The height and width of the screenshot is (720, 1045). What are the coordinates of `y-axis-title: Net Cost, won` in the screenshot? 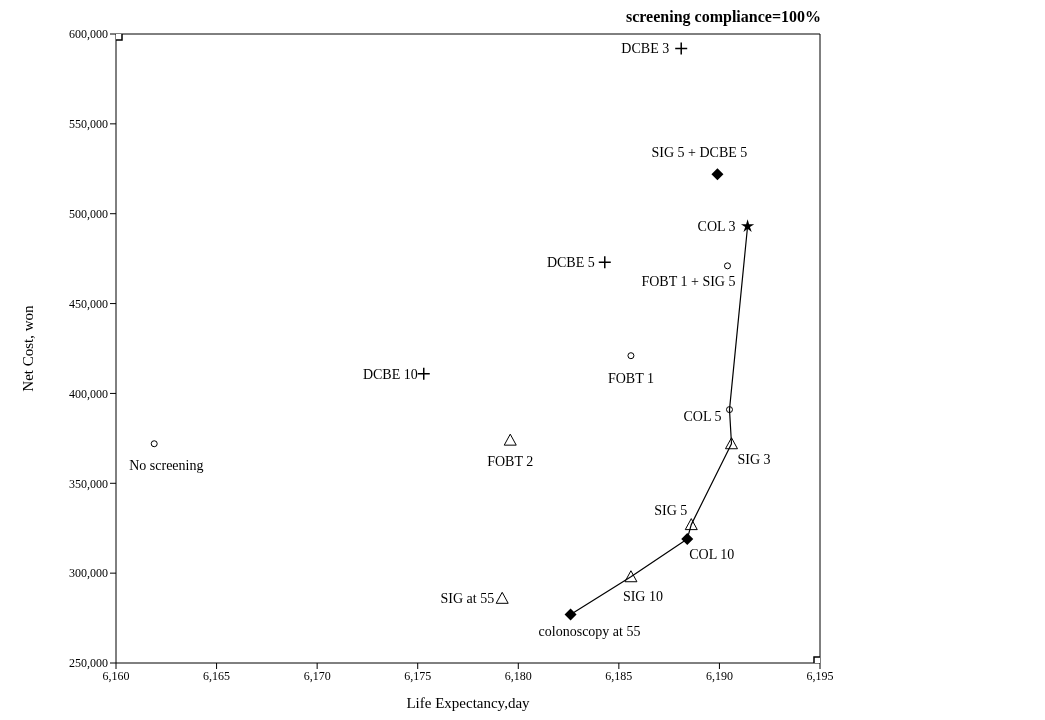 It's located at (28, 348).